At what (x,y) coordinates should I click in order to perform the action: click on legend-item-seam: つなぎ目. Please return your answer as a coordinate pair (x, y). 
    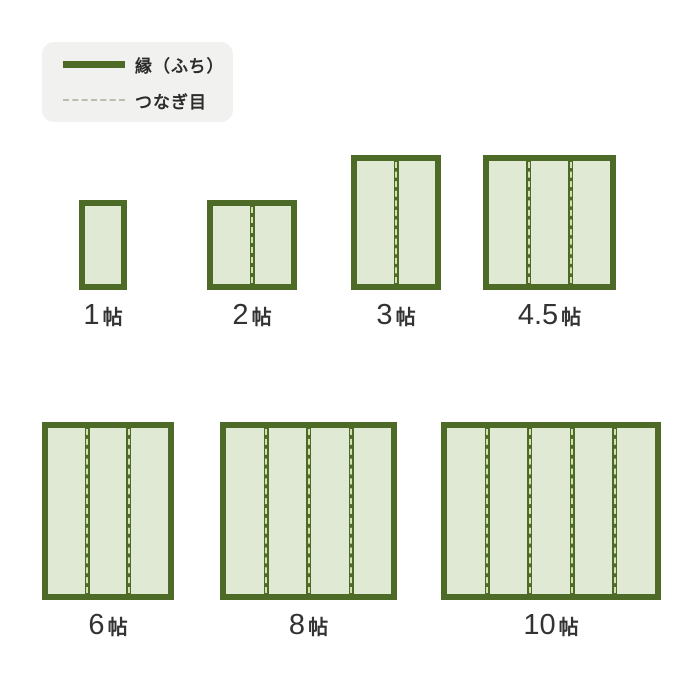
    Looking at the image, I should click on (148, 100).